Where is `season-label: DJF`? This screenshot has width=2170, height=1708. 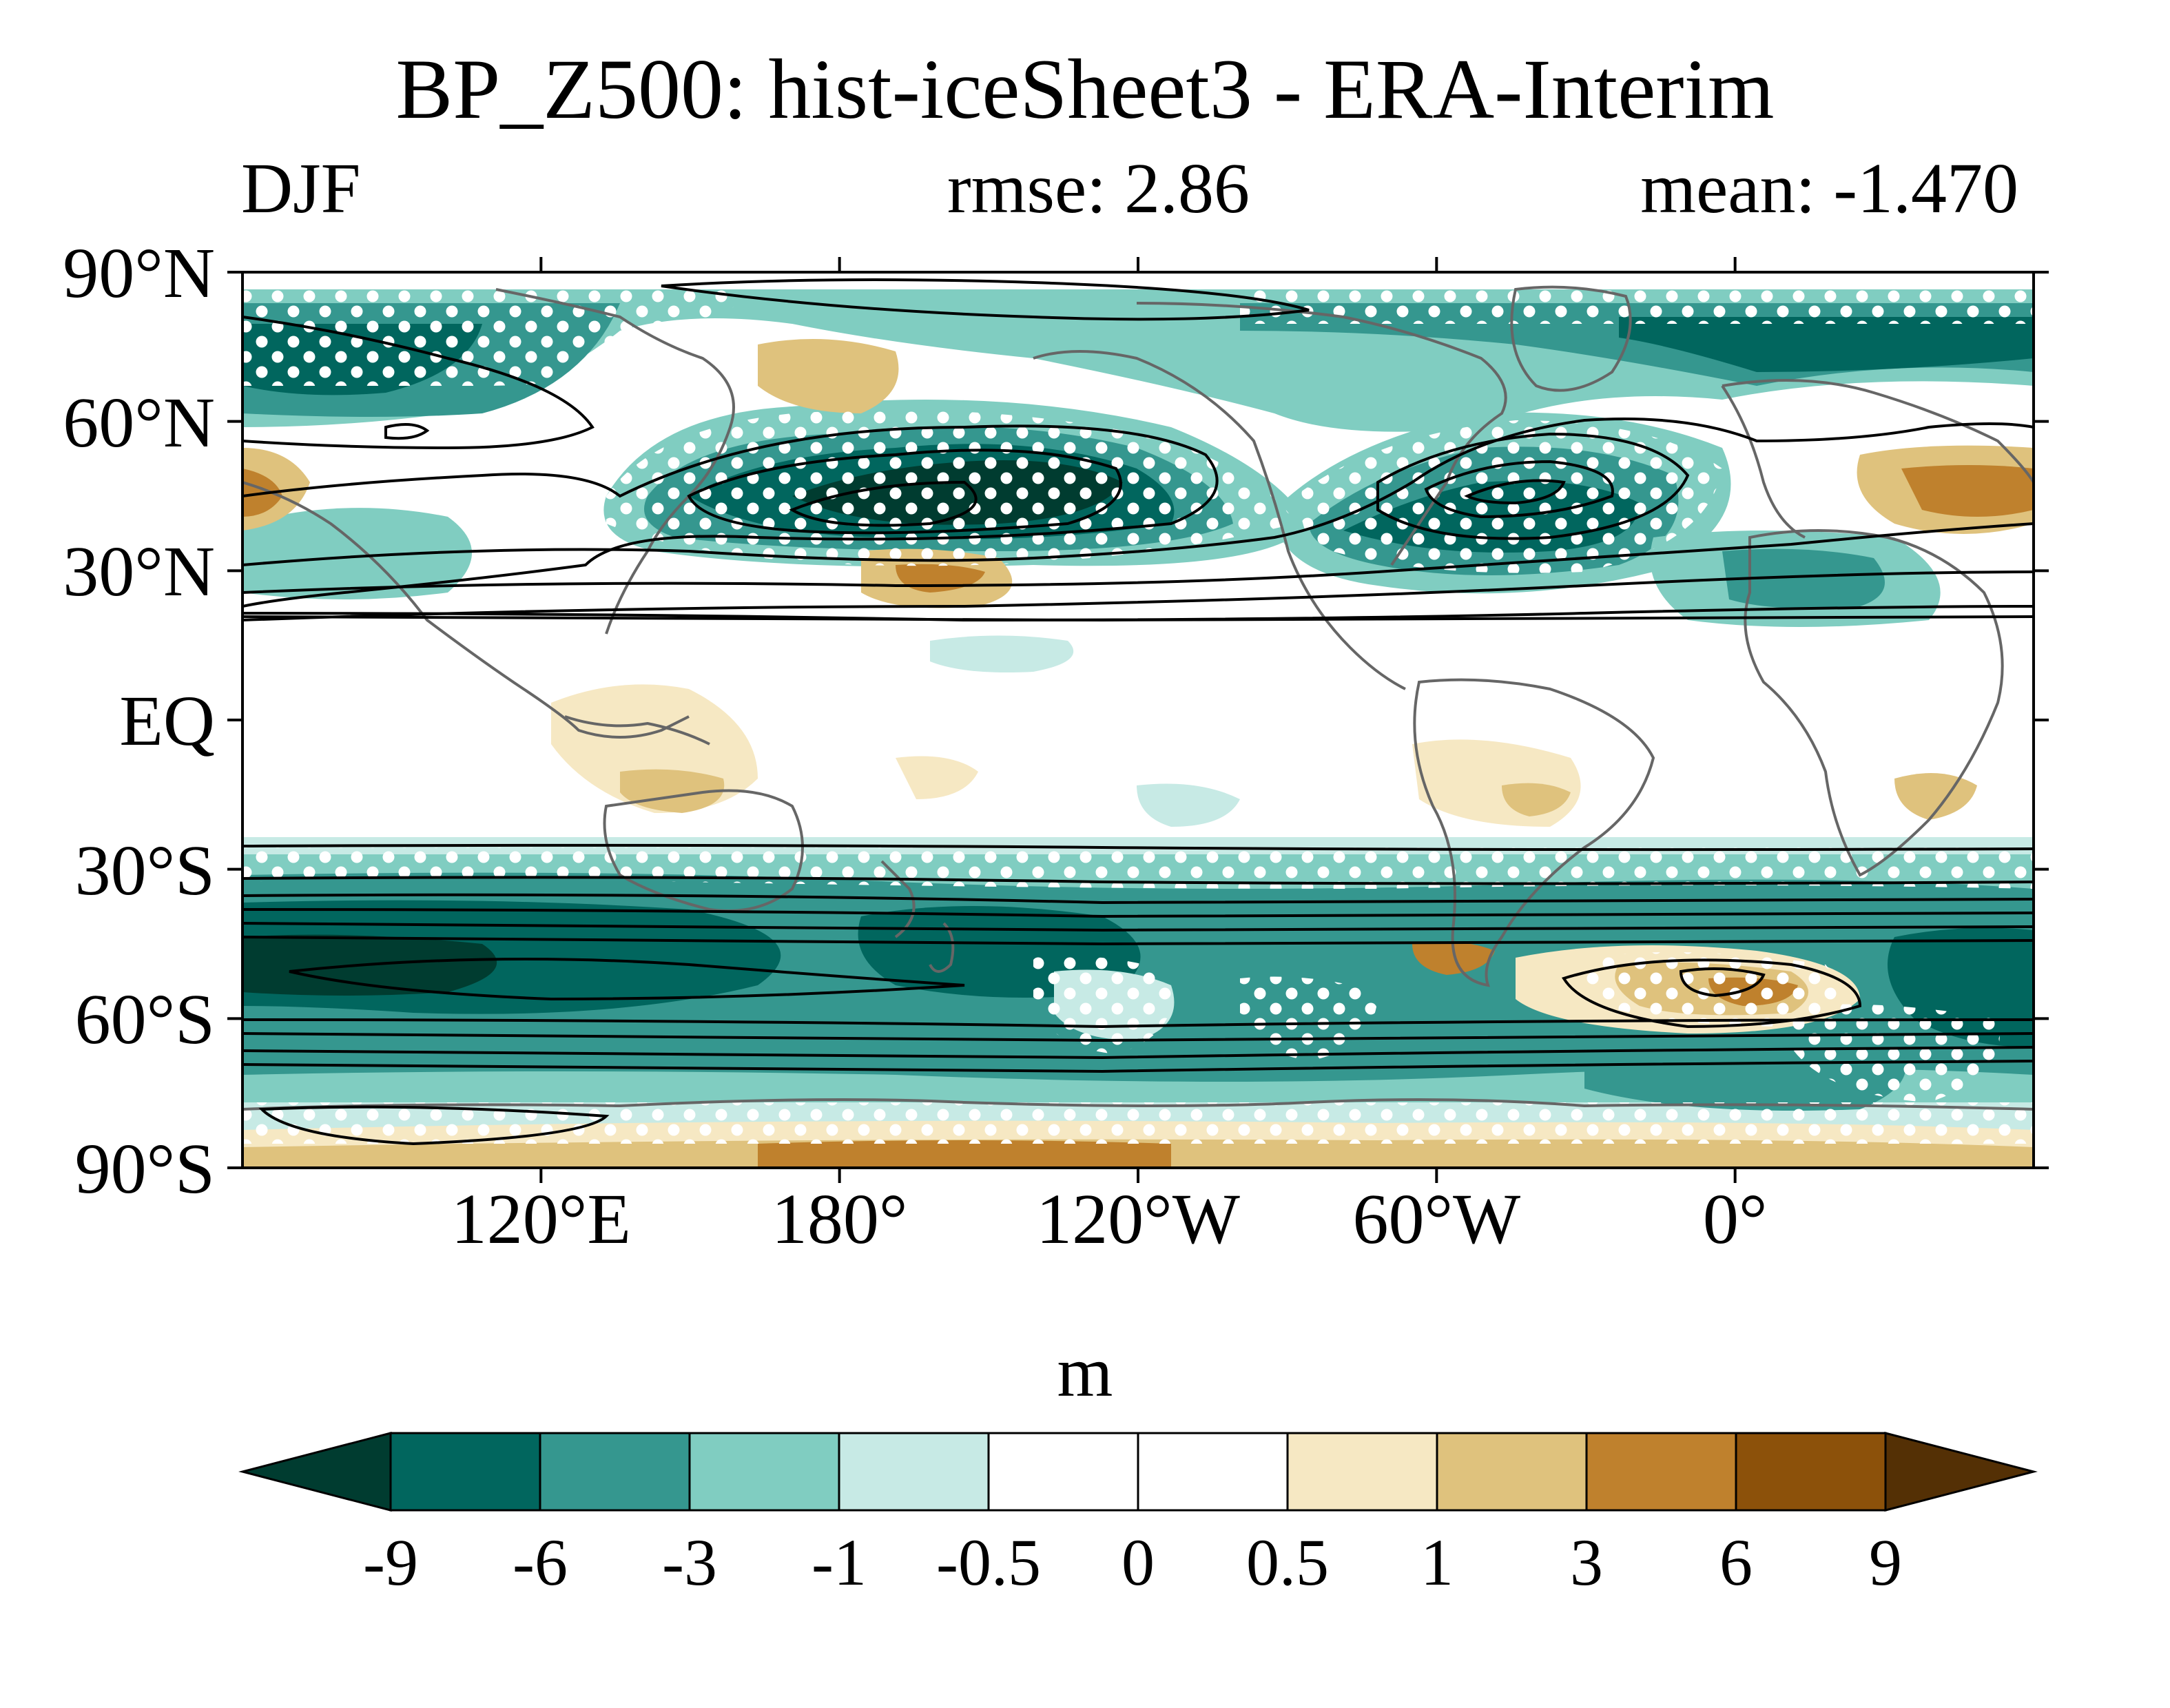 season-label: DJF is located at coordinates (301, 188).